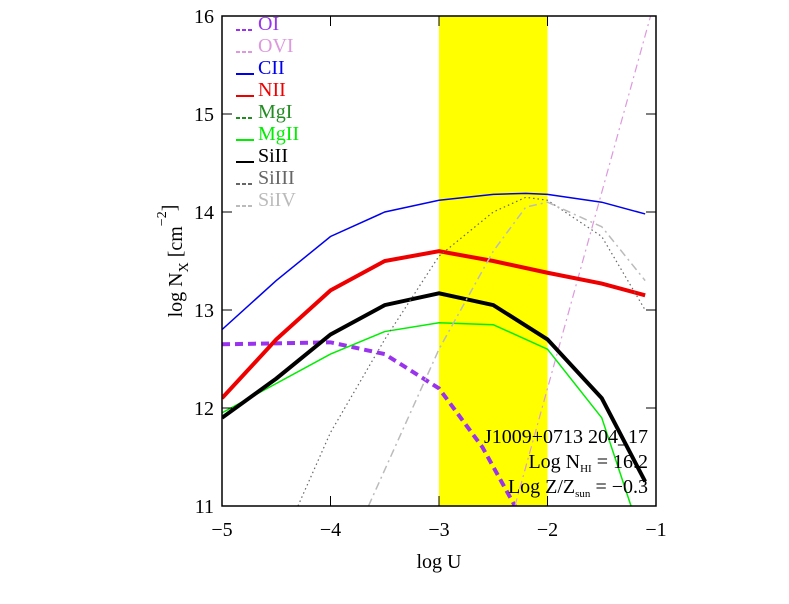 This screenshot has width=789, height=604. Describe the element at coordinates (204, 507) in the screenshot. I see `y-tick-label: 11` at that location.